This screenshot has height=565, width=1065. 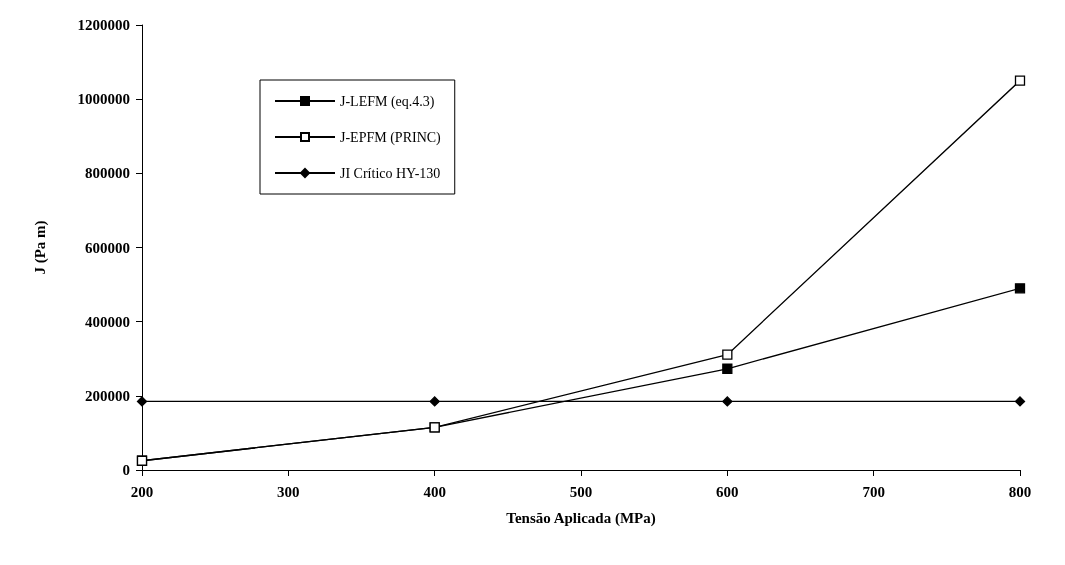 What do you see at coordinates (727, 491) in the screenshot?
I see `x-tick-label: 600` at bounding box center [727, 491].